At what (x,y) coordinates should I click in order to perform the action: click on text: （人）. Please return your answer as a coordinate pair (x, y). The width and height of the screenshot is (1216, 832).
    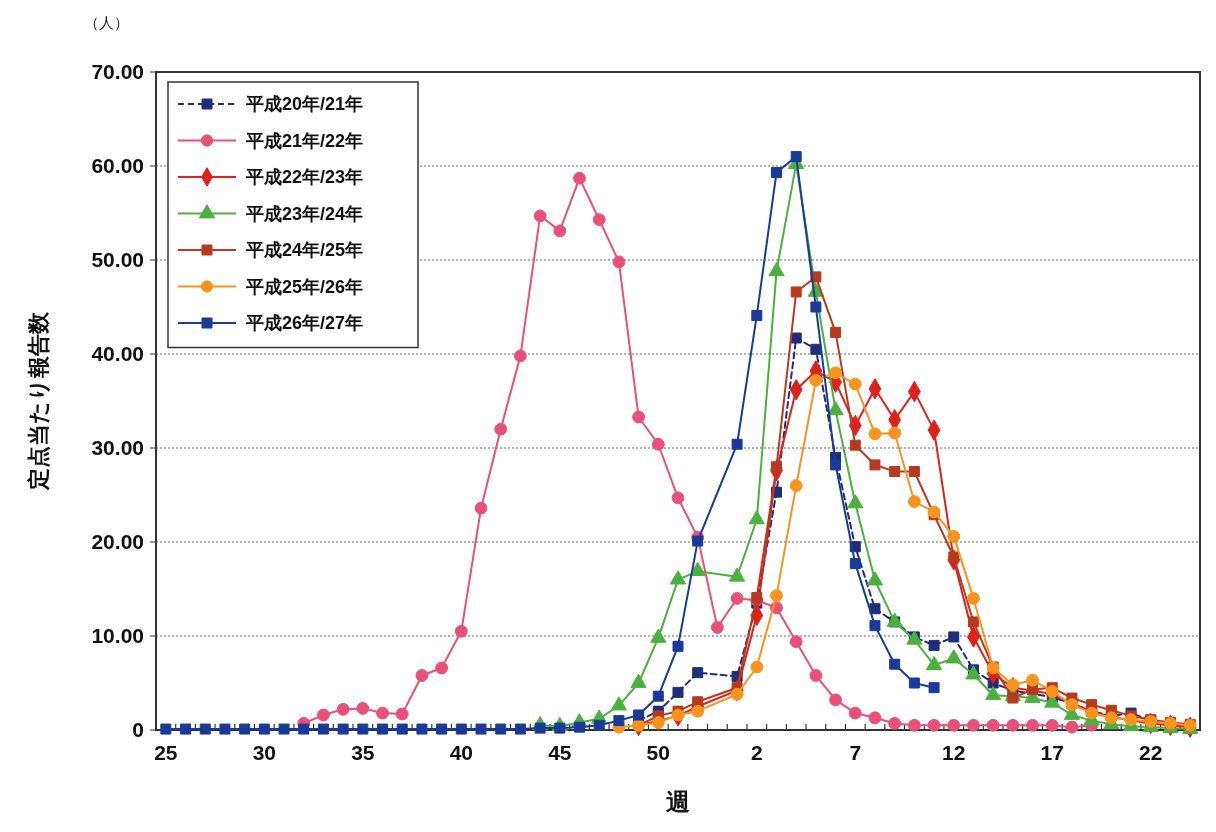
    Looking at the image, I should click on (106, 22).